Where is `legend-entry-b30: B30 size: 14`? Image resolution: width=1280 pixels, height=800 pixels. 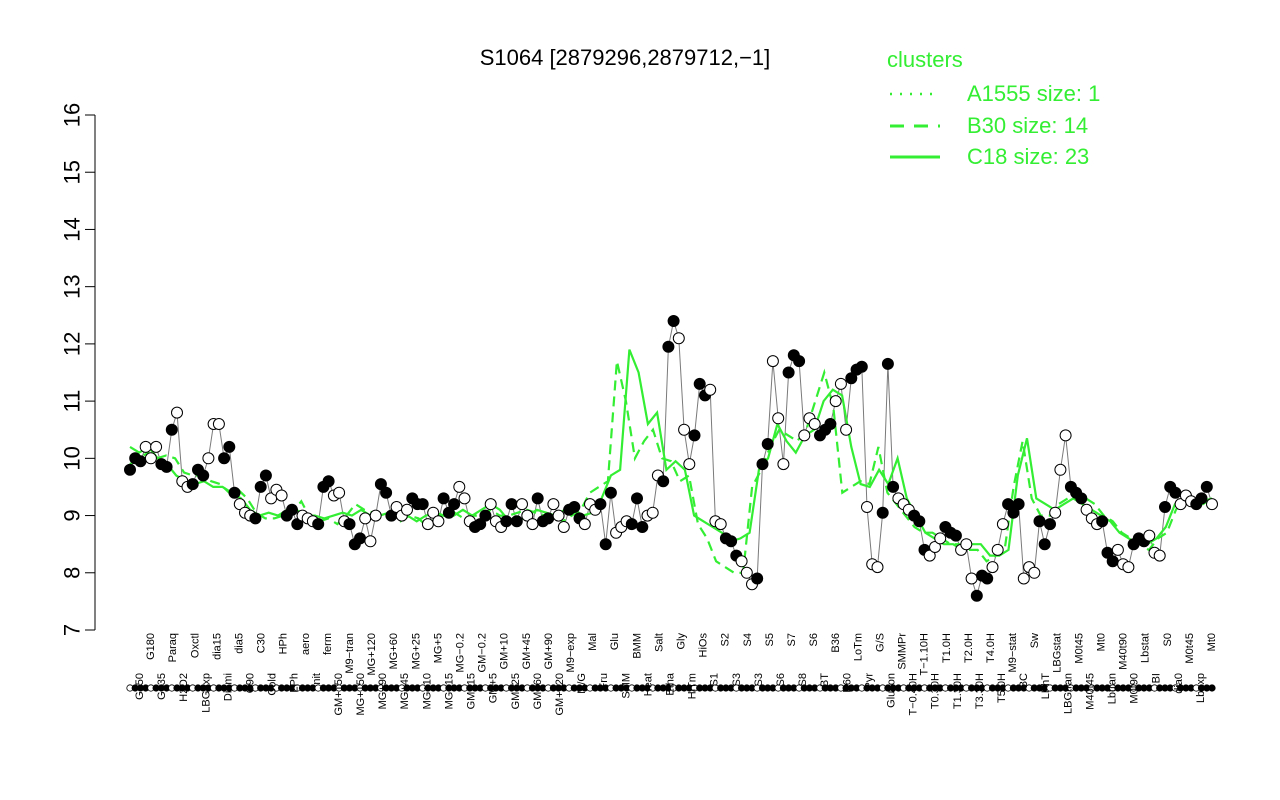 legend-entry-b30: B30 size: 14 is located at coordinates (1027, 125).